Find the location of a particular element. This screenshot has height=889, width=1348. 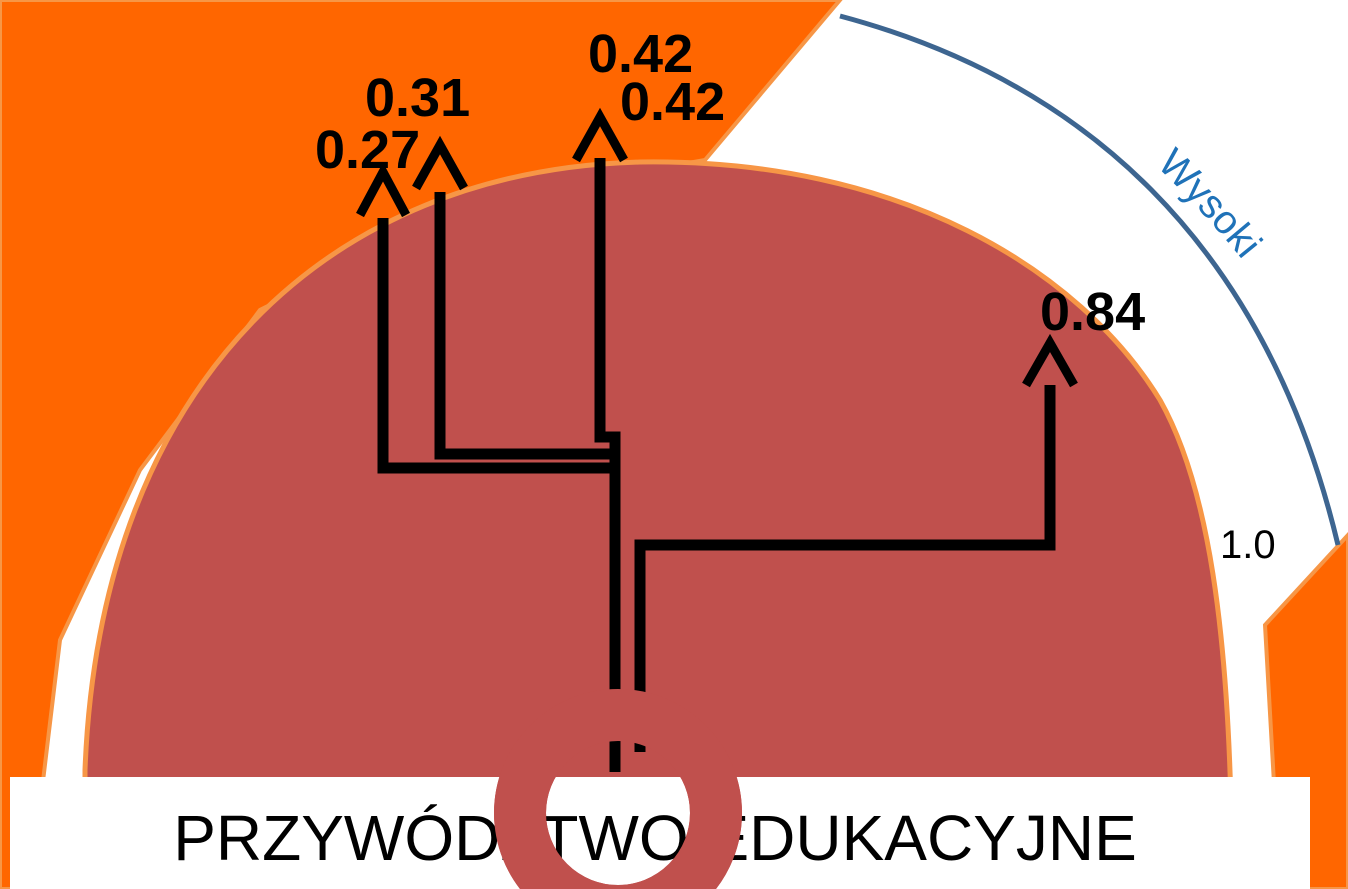

indicator-label-4: 0.42 is located at coordinates (672, 102).